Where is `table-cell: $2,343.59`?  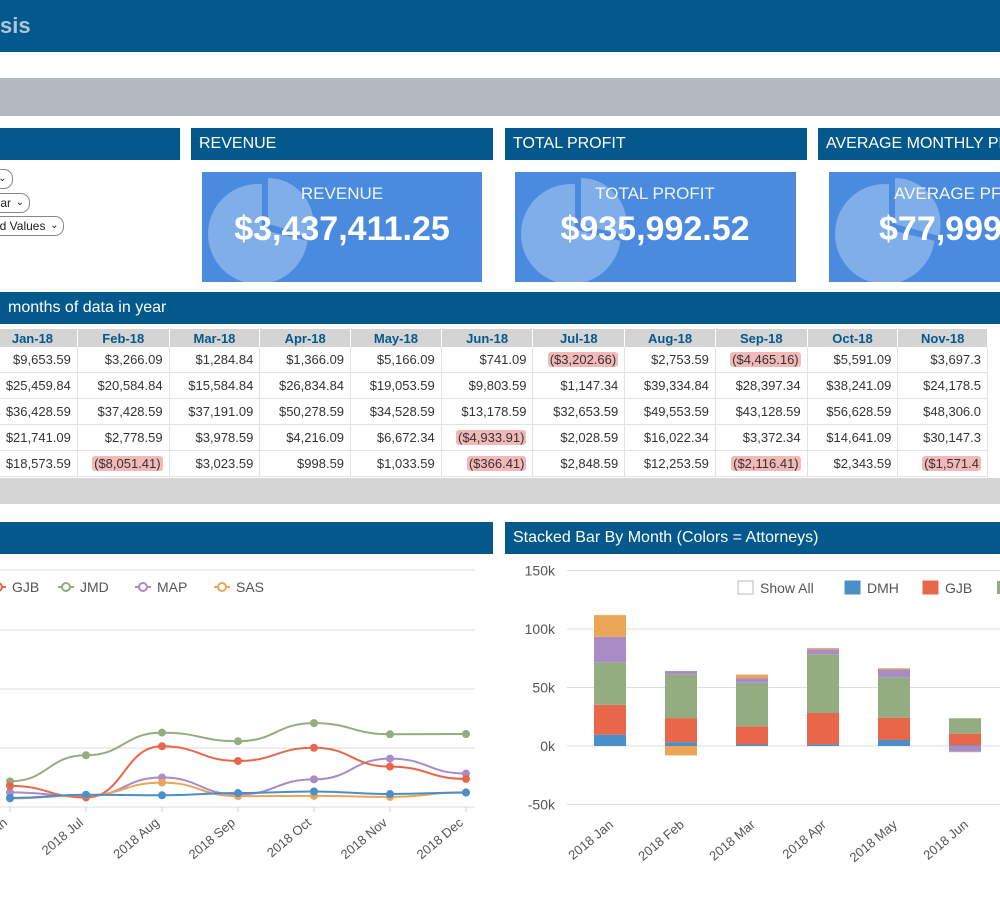
table-cell: $2,343.59 is located at coordinates (853, 463).